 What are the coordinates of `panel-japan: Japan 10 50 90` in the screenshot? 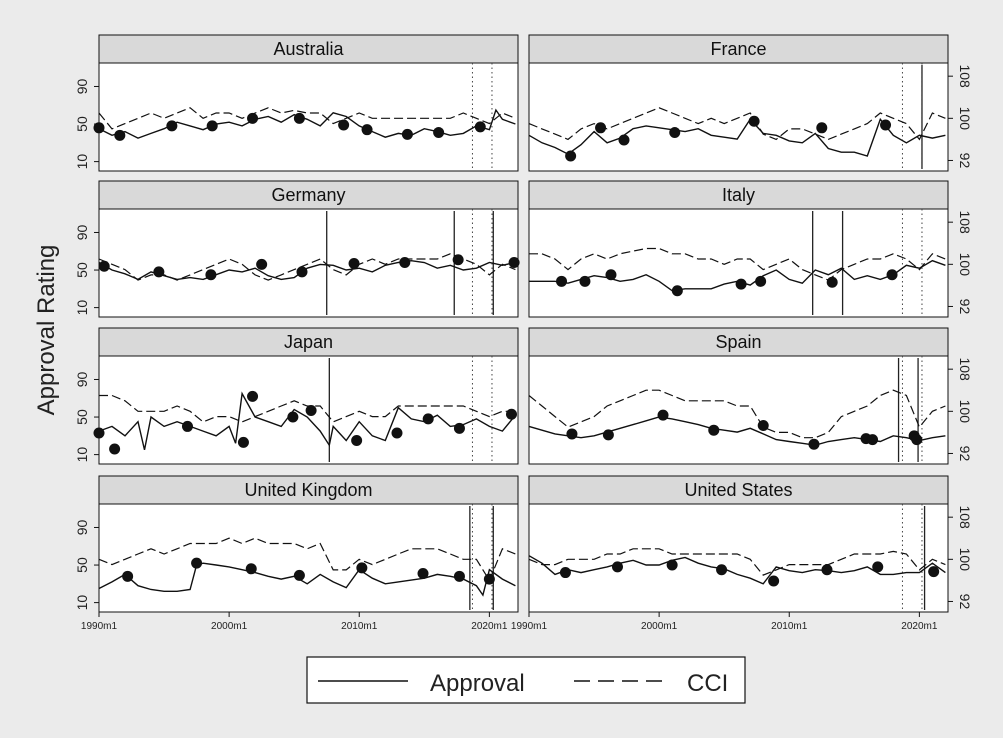 It's located at (296, 396).